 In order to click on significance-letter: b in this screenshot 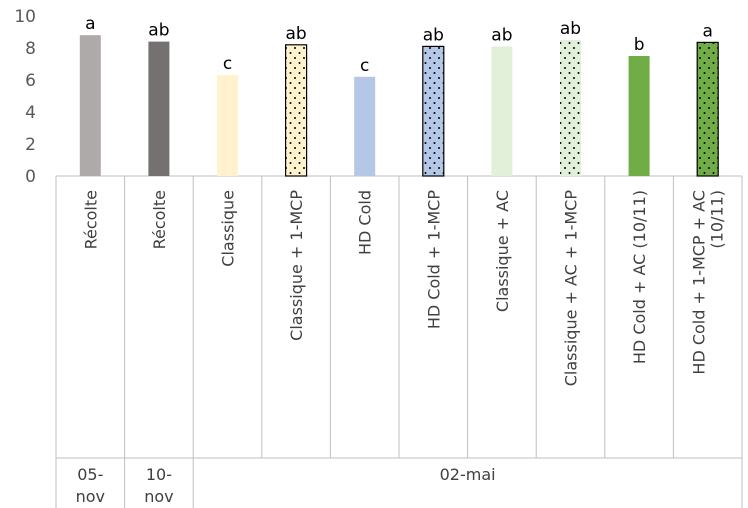, I will do `click(639, 45)`.